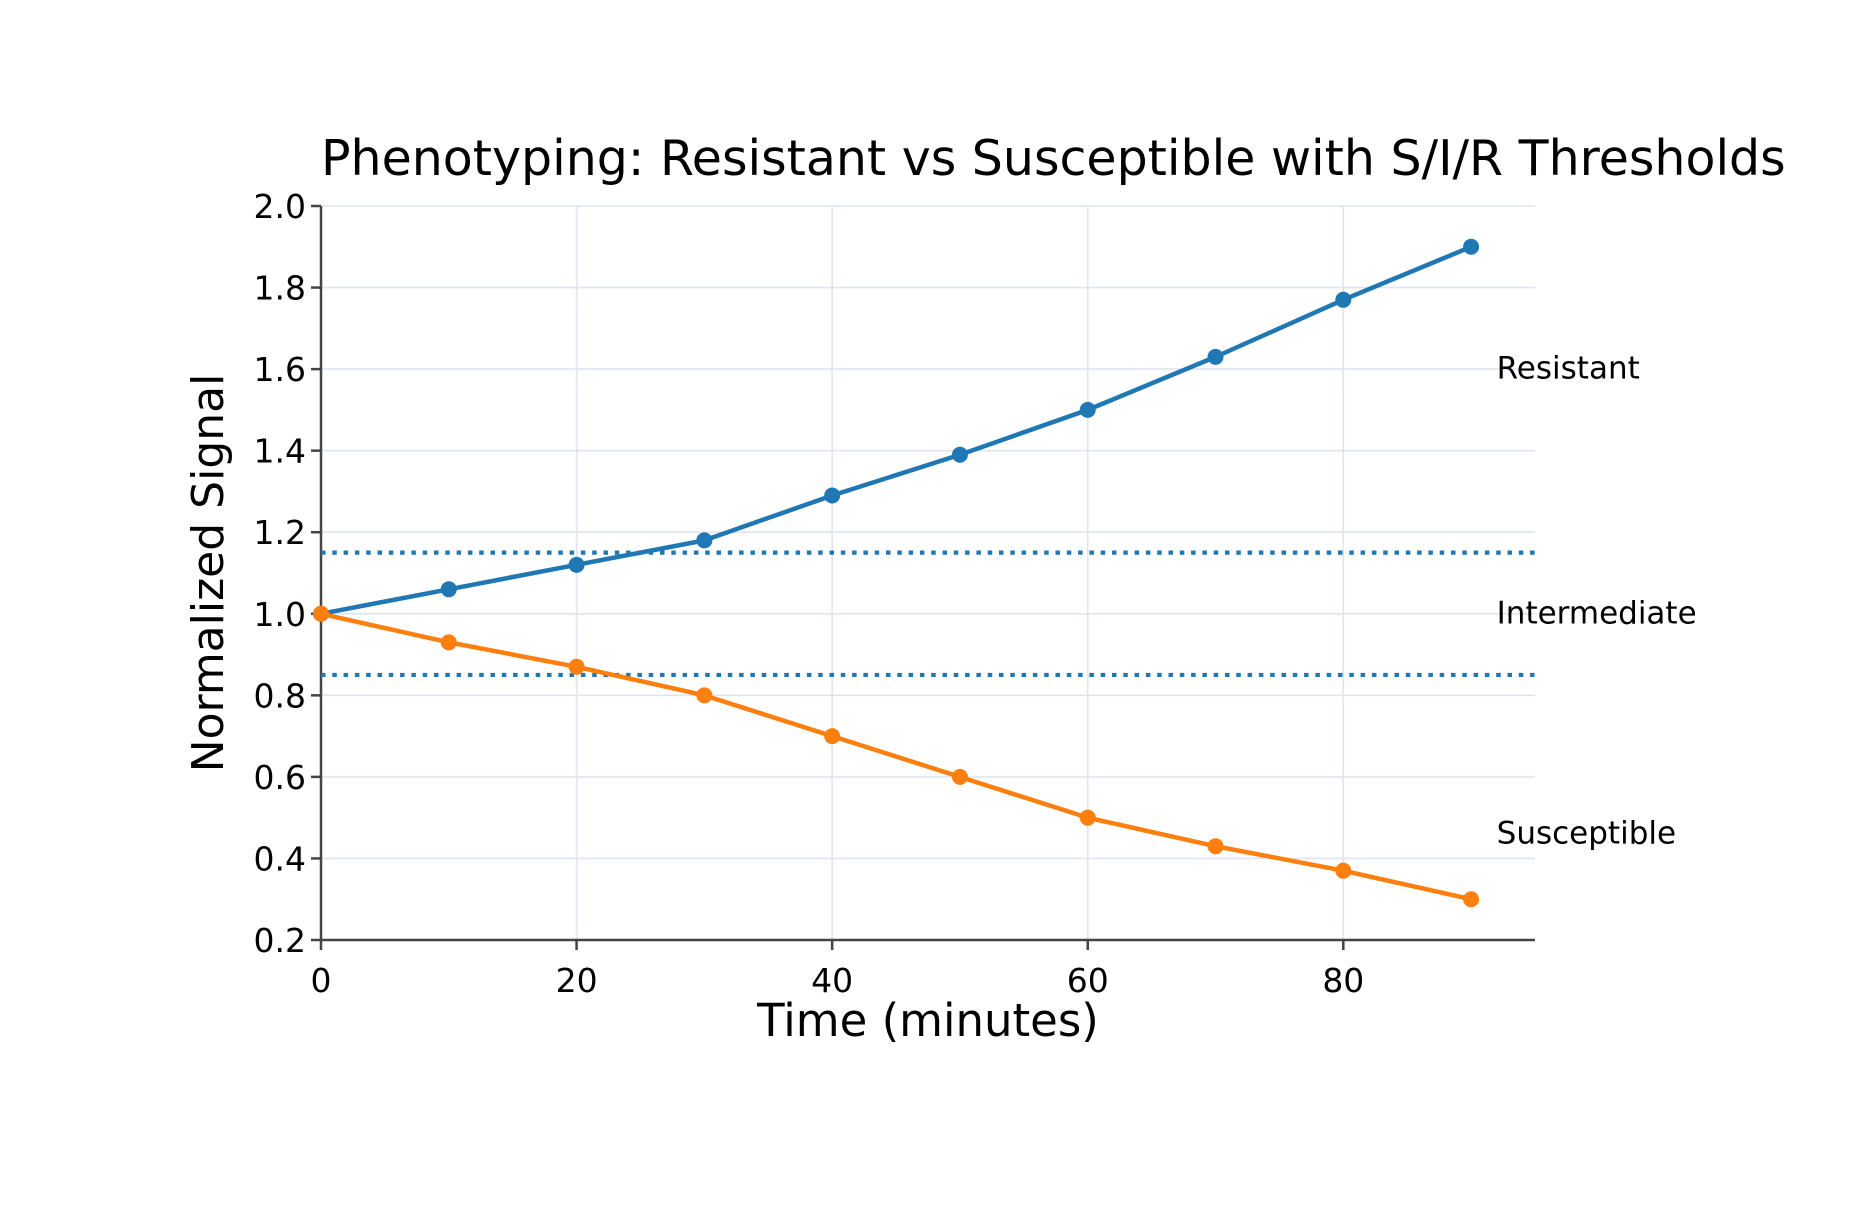  Describe the element at coordinates (280, 777) in the screenshot. I see `y-tick-label: 0.6` at that location.